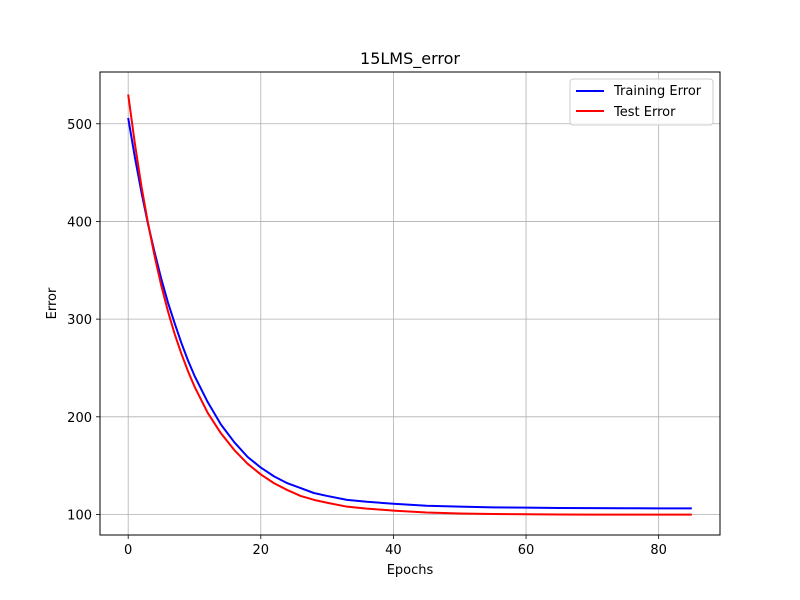 This screenshot has height=600, width=800. I want to click on x-tick-label: 60, so click(526, 550).